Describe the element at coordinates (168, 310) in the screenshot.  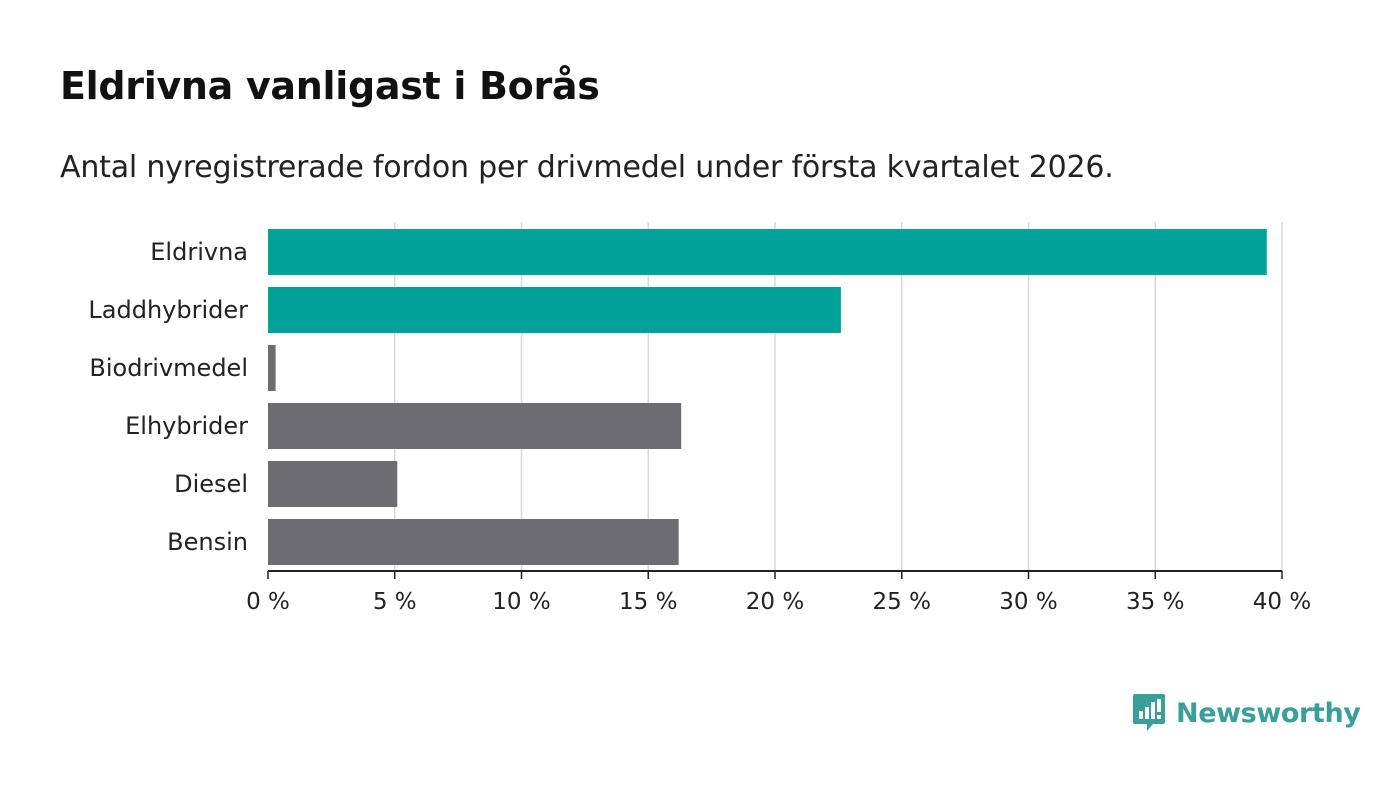
I see `category-label: Laddhybrider` at that location.